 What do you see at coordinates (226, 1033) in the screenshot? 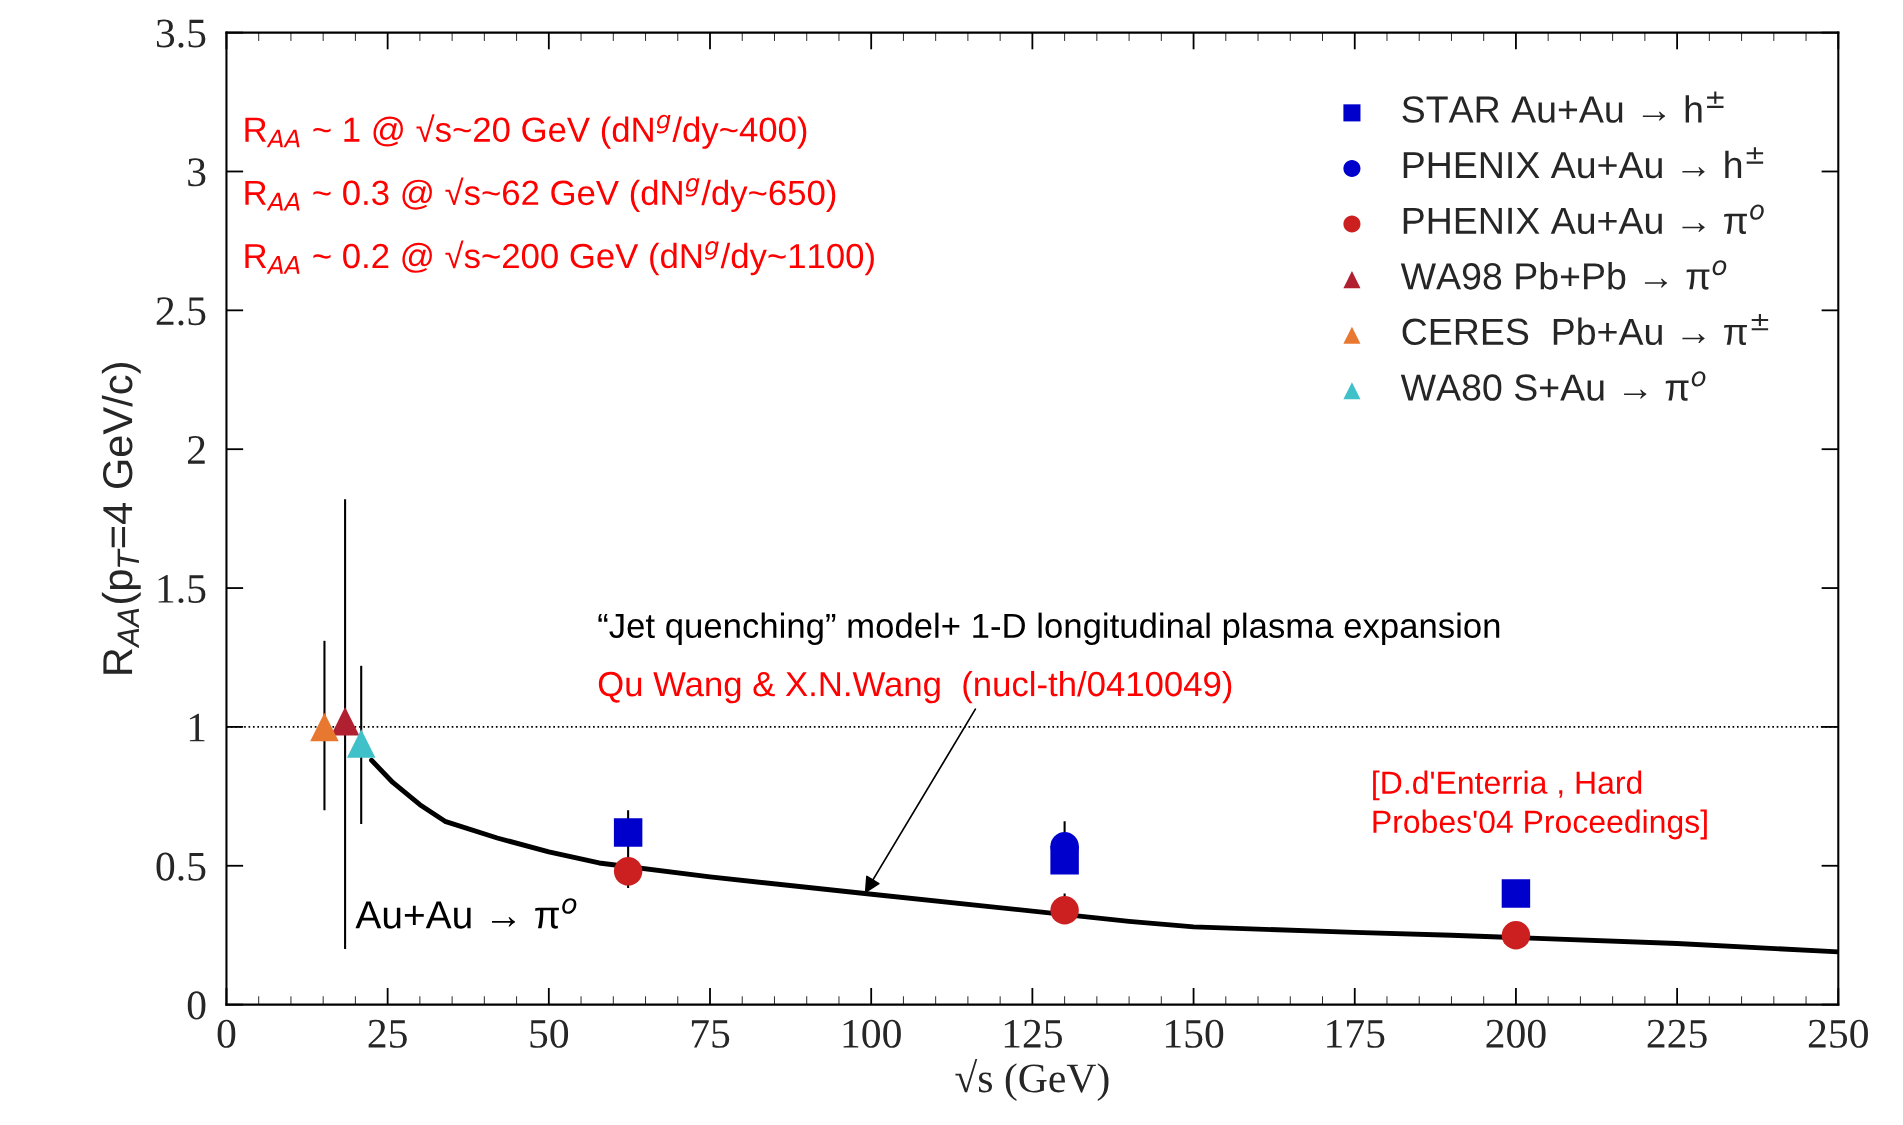
I see `x-tick-label: 0` at bounding box center [226, 1033].